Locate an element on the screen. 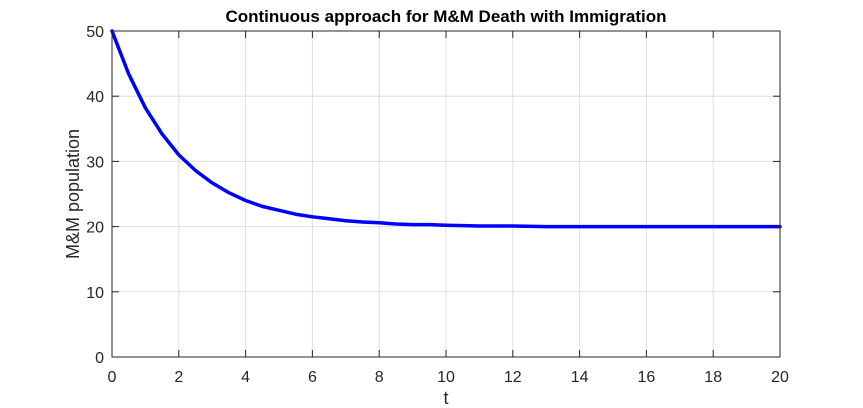 This screenshot has height=408, width=863. y-tick-label: 0 is located at coordinates (99, 358).